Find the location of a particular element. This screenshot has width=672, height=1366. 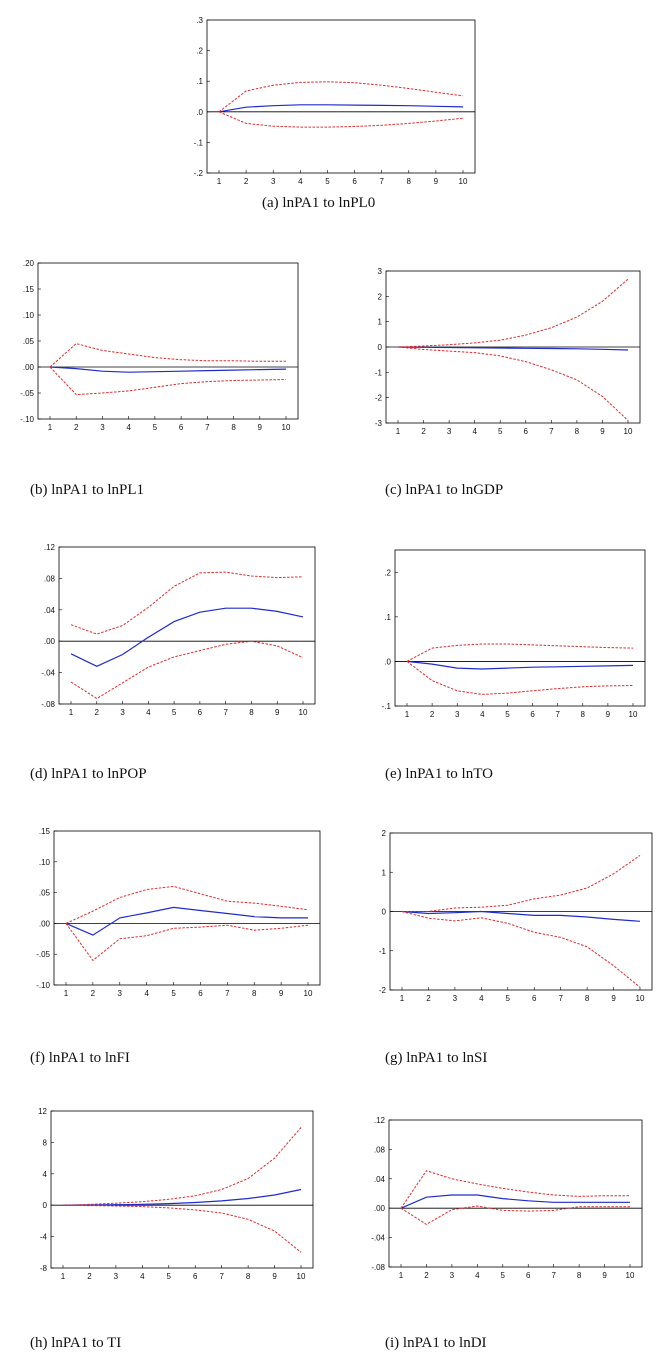

x-tick-label-h: 6 is located at coordinates (195, 1276).